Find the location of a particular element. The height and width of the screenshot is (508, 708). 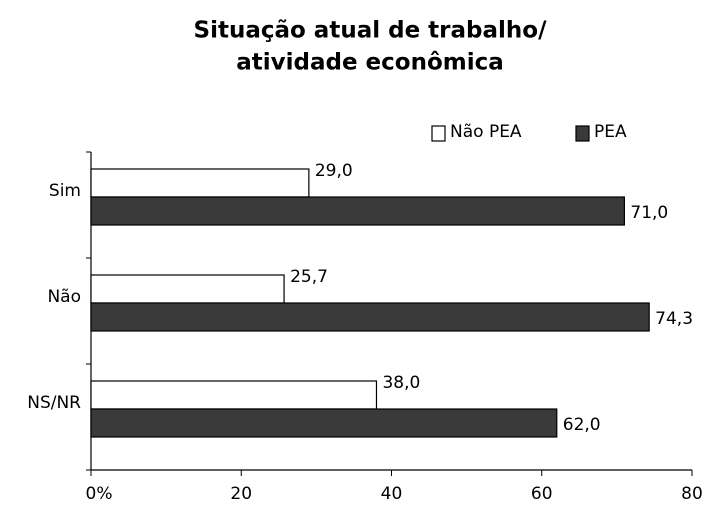

chart-title: Situação atual de trabalho/ is located at coordinates (371, 31).